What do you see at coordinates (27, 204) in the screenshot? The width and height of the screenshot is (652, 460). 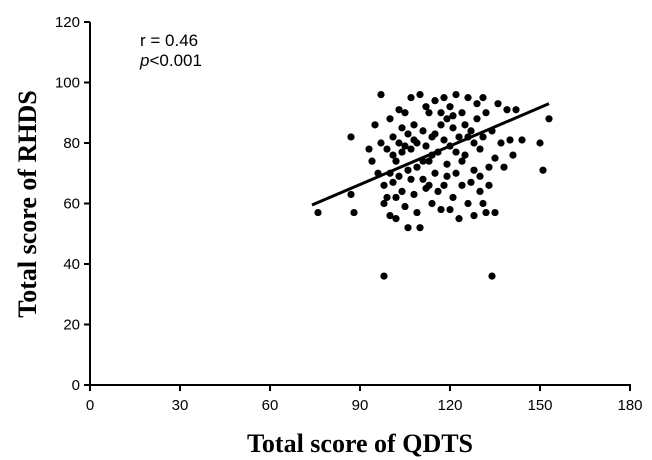 I see `y-axis-title: Total score of RHDS` at bounding box center [27, 204].